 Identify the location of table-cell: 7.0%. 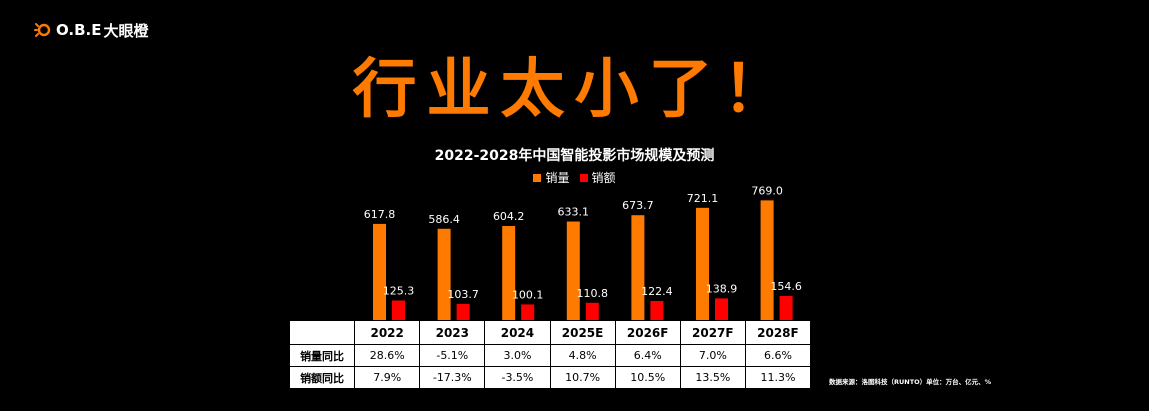
(712, 355).